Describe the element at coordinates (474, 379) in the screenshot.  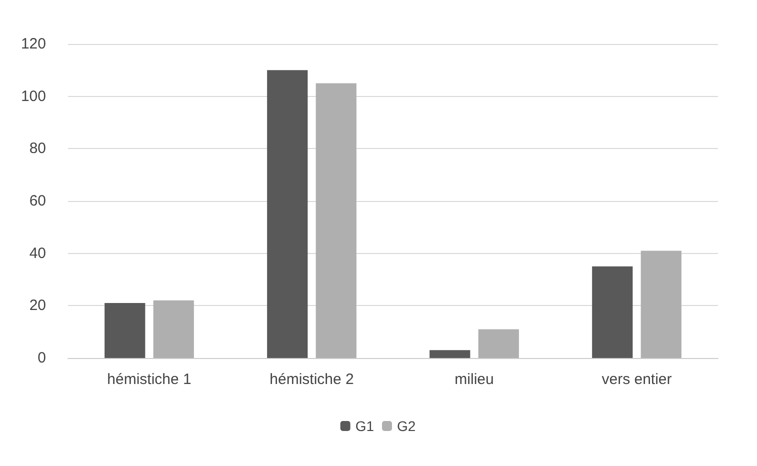
I see `x-tick-label: milieu` at that location.